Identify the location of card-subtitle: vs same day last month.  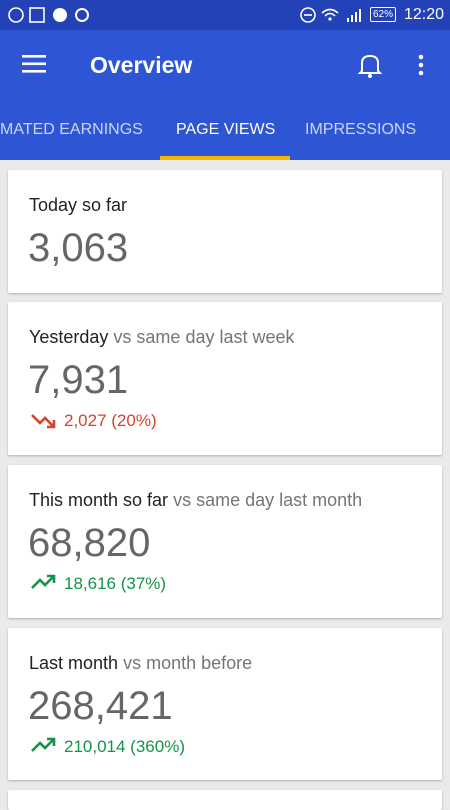
(268, 500).